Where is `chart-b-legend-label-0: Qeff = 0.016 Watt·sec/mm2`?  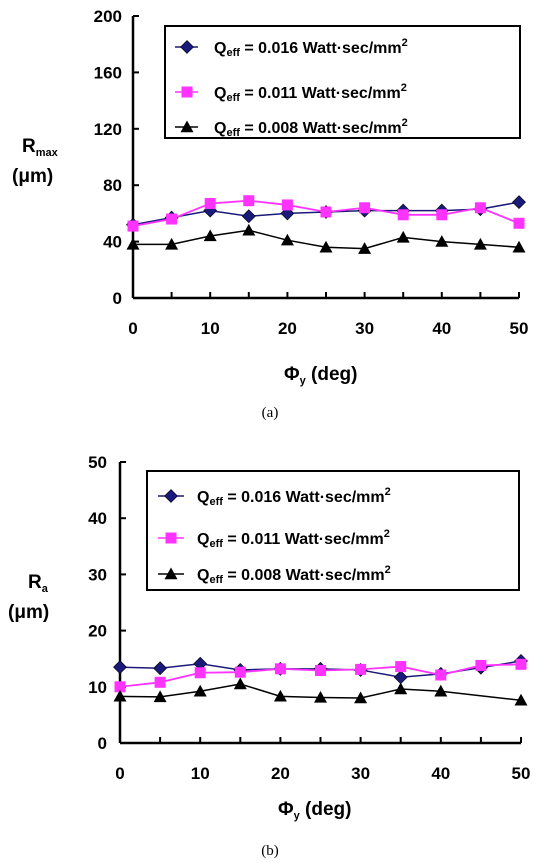 chart-b-legend-label-0: Qeff = 0.016 Watt·sec/mm2 is located at coordinates (294, 497).